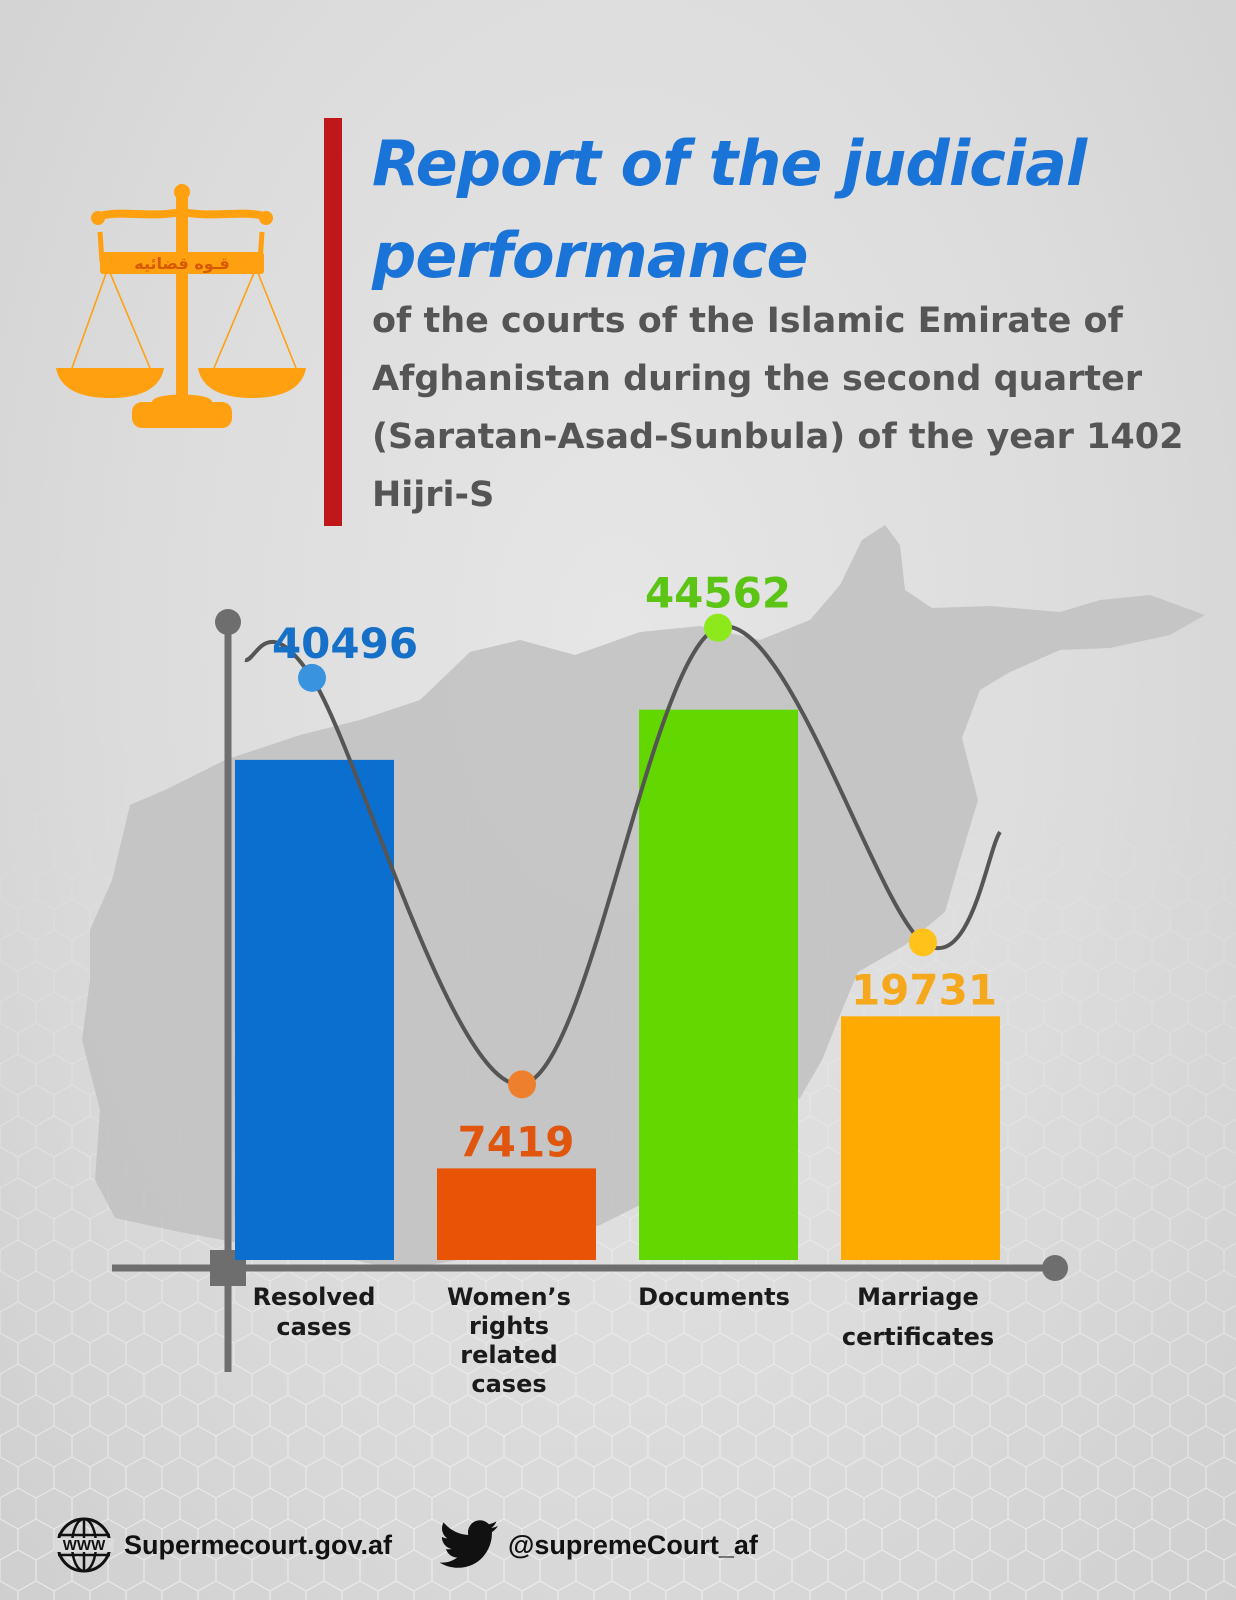  Describe the element at coordinates (633, 1544) in the screenshot. I see `twitter-handle: @supremeCourt_af` at that location.